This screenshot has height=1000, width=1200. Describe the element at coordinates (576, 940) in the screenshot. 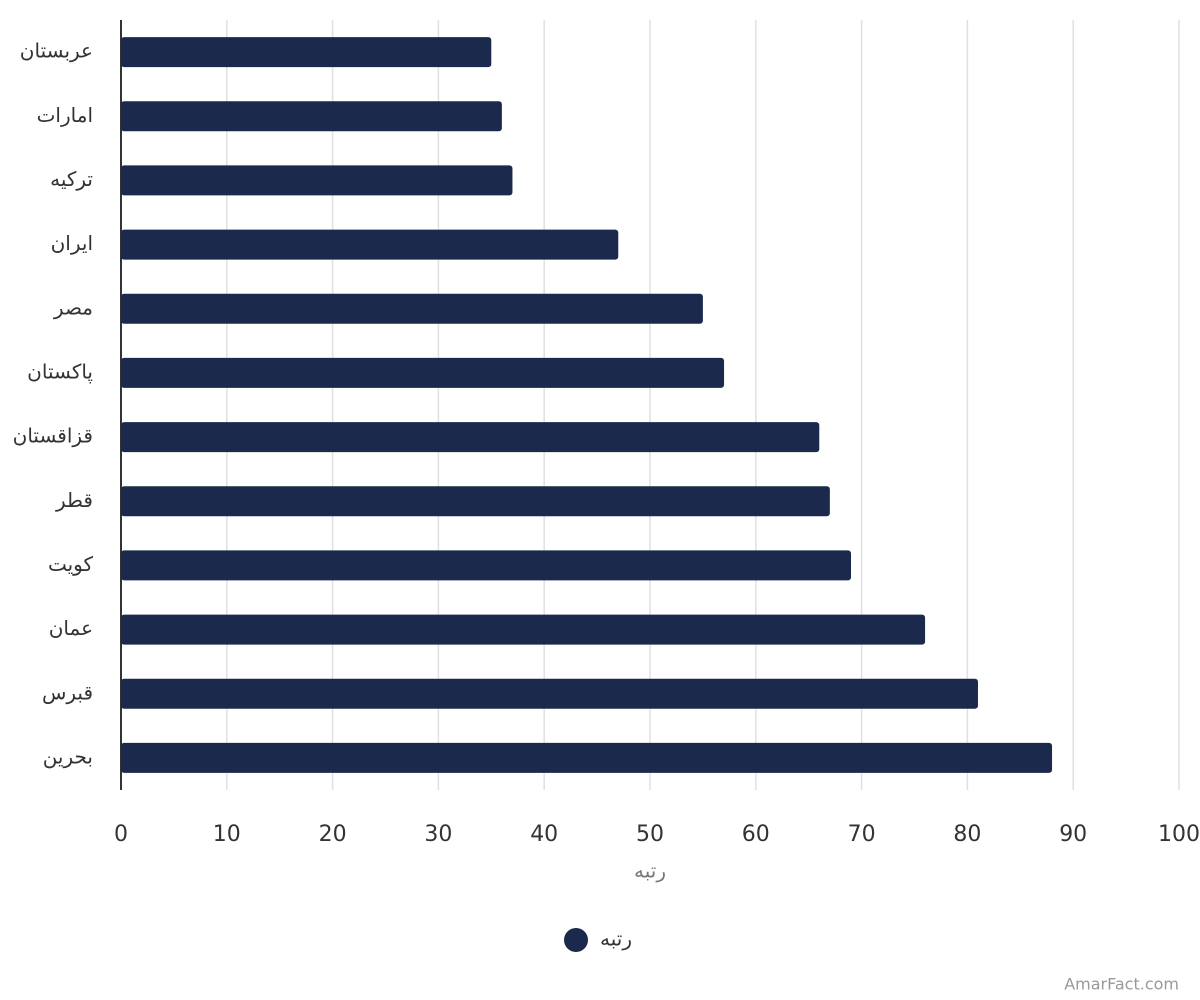

I see `legend-marker` at that location.